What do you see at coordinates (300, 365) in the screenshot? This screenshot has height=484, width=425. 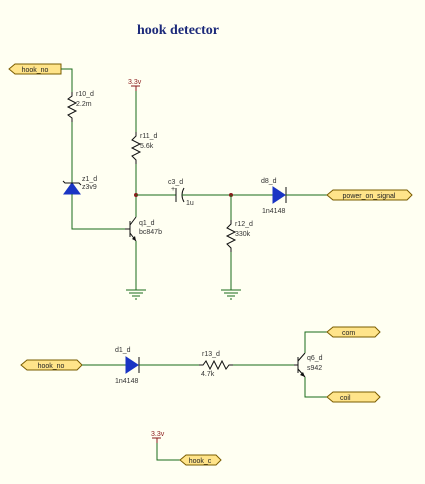 I see `transistor-q6` at bounding box center [300, 365].